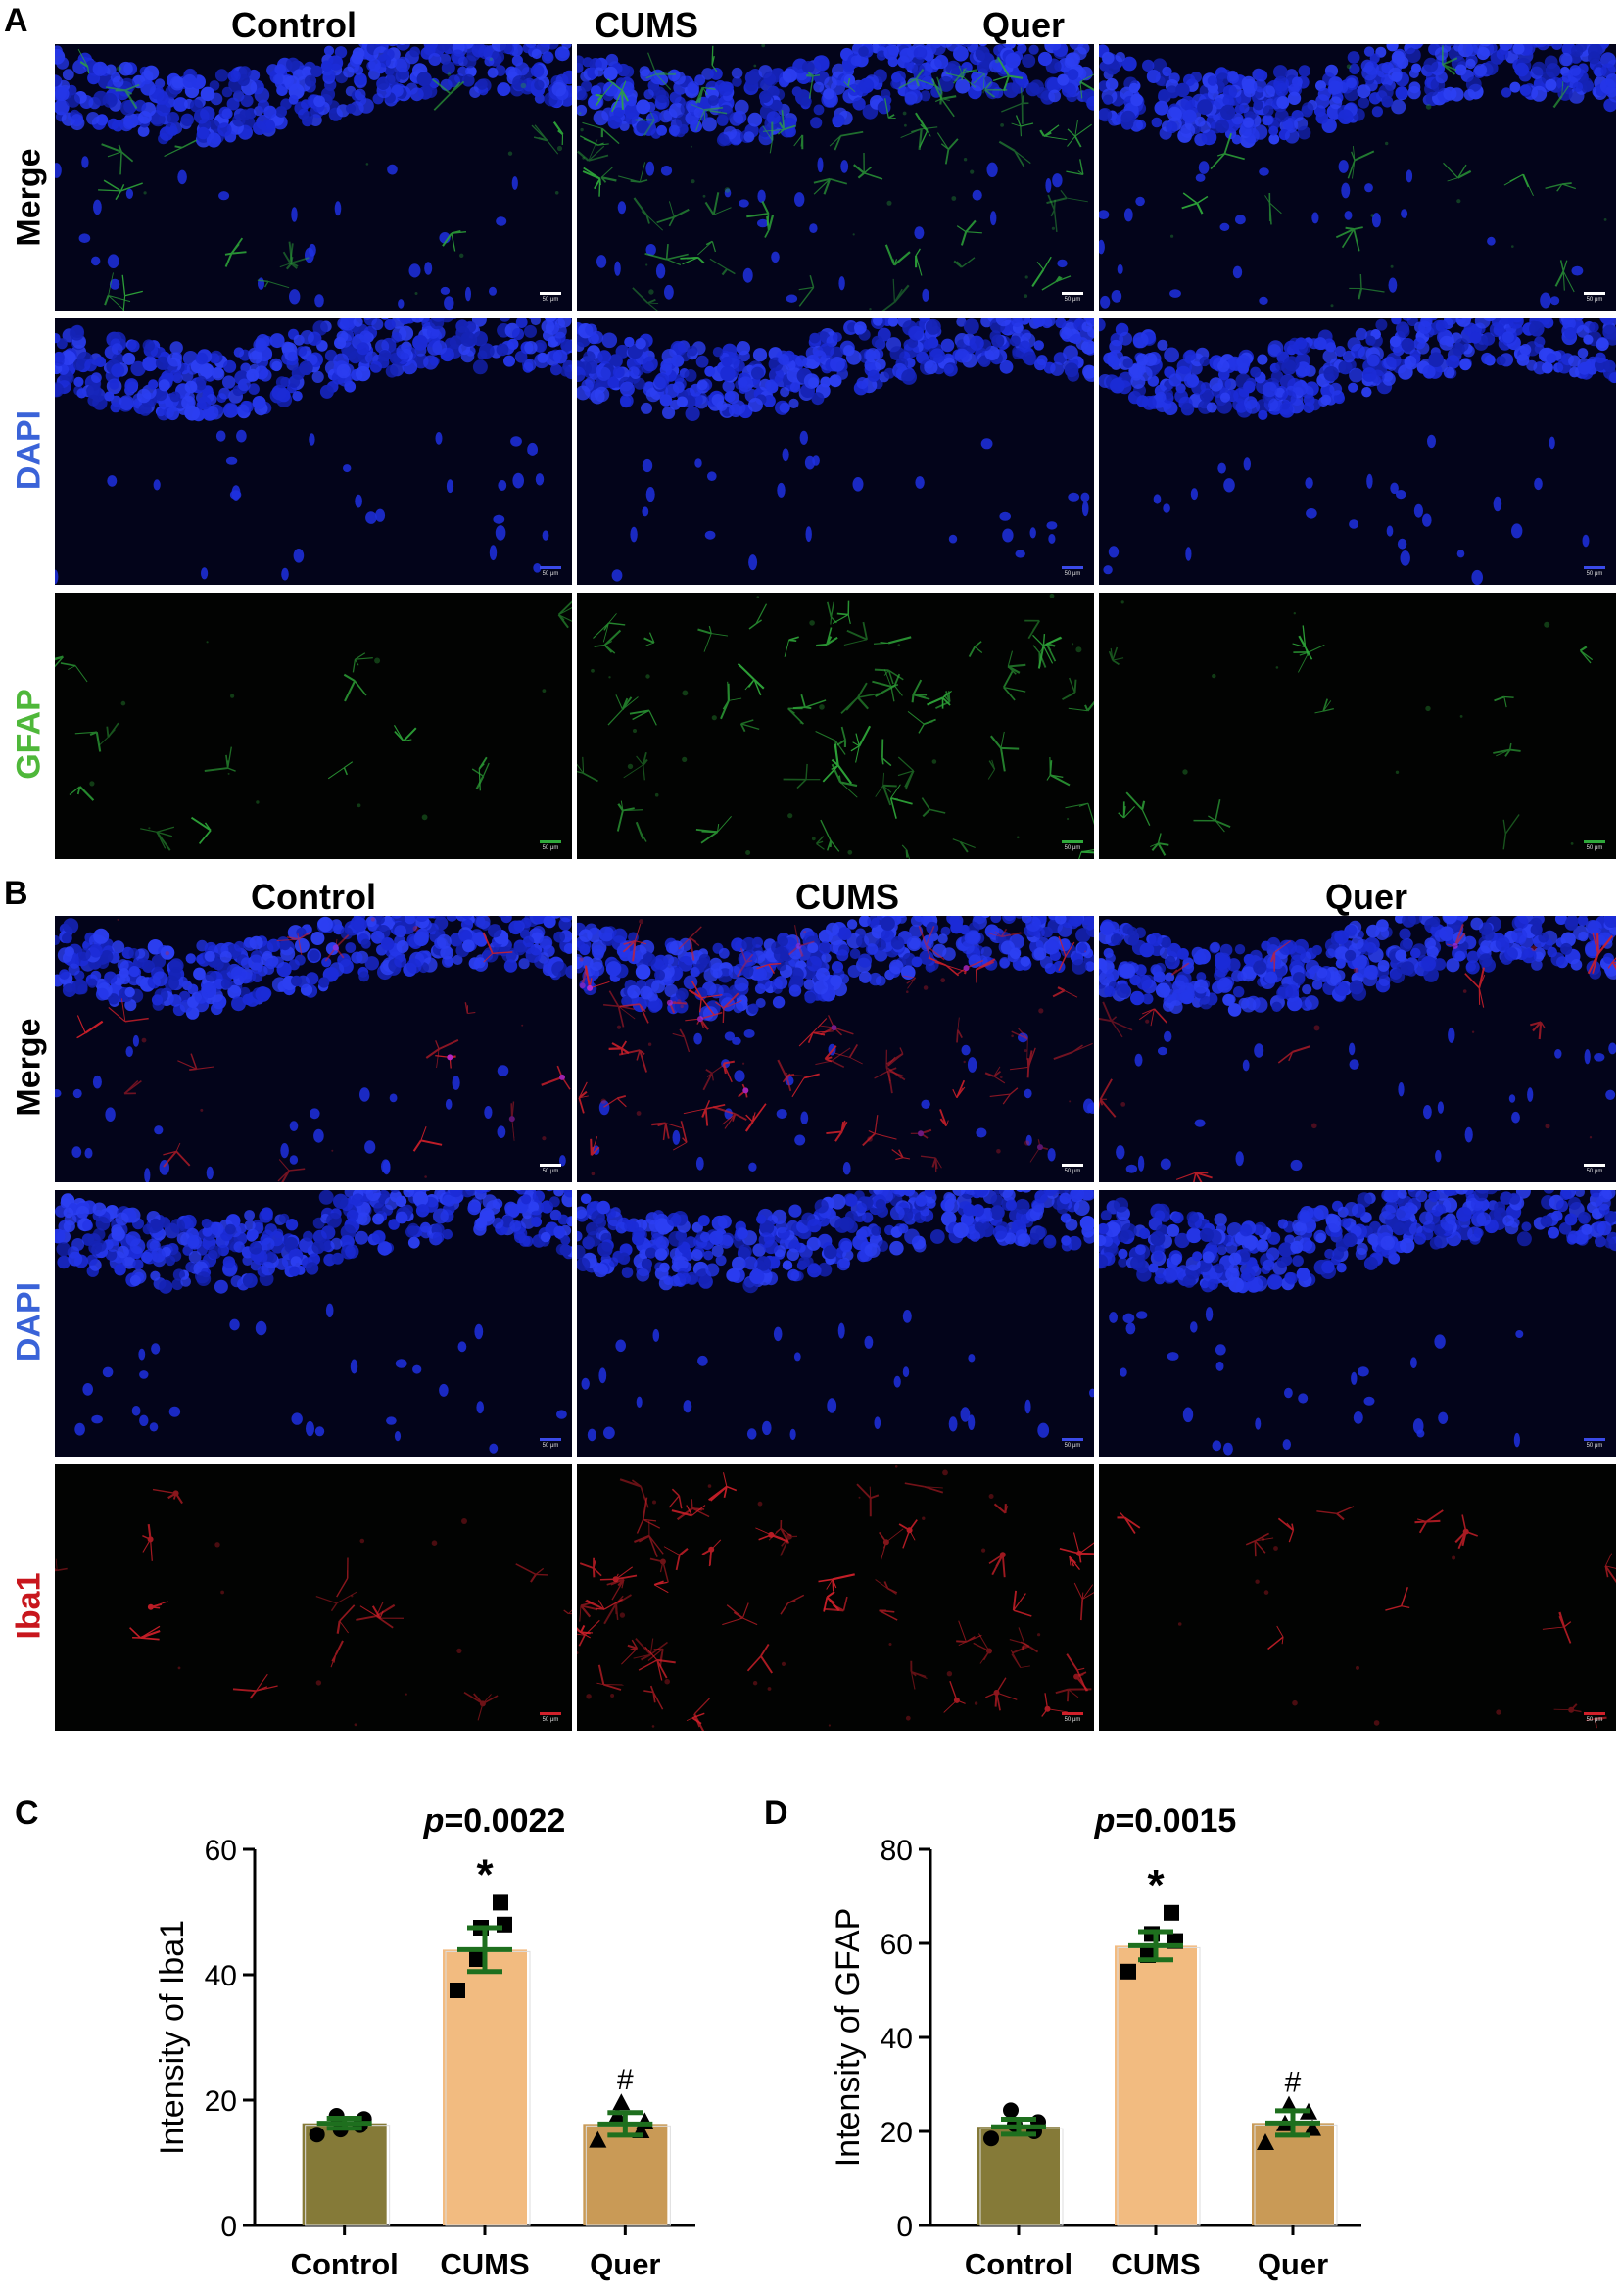 Image resolution: width=1620 pixels, height=2296 pixels. I want to click on micrograph-gfap-quer: 50 μm, so click(1357, 726).